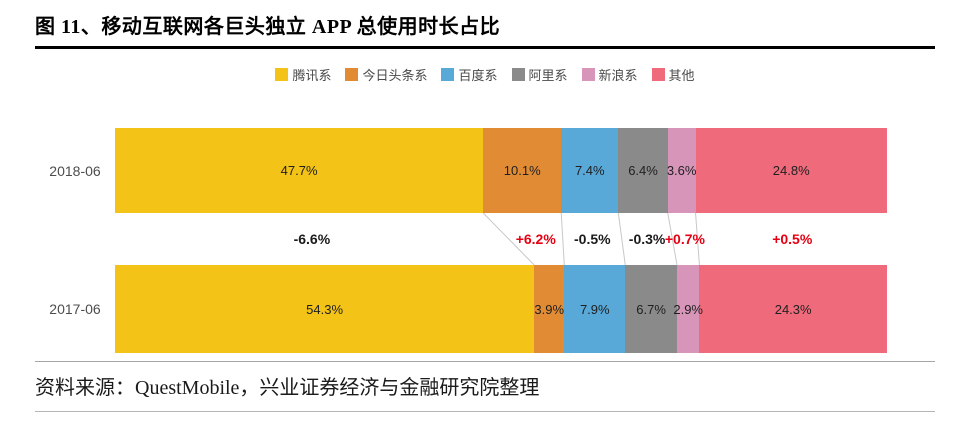 The height and width of the screenshot is (435, 955). I want to click on legend-item: 百度系, so click(469, 74).